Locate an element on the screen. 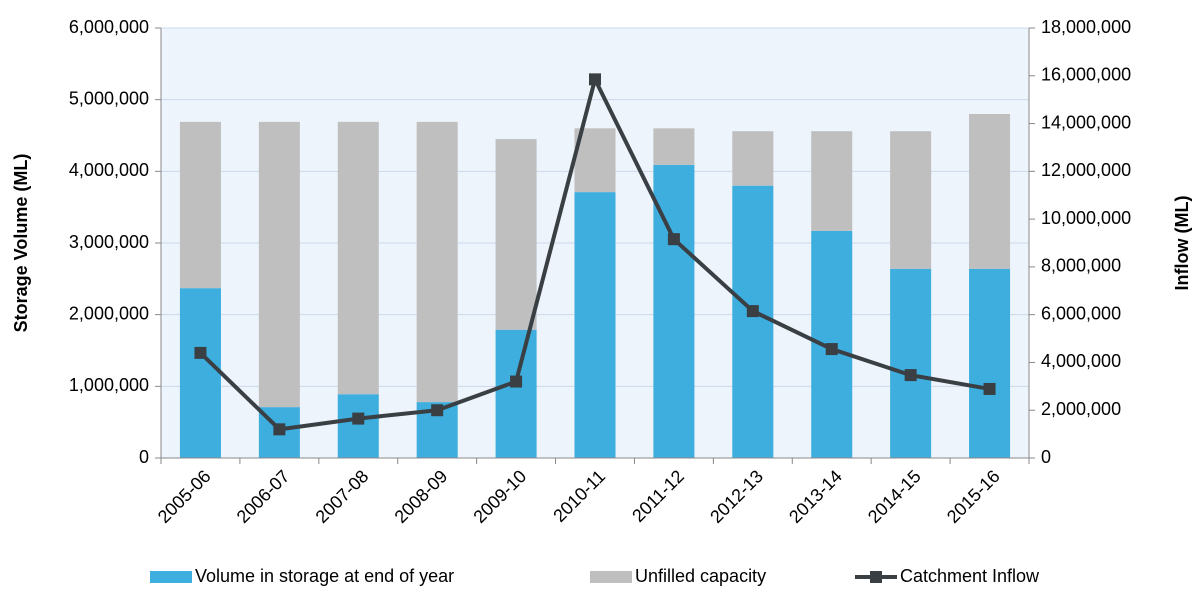 The width and height of the screenshot is (1196, 597). legend-label: Volume in storage at end of year is located at coordinates (324, 576).